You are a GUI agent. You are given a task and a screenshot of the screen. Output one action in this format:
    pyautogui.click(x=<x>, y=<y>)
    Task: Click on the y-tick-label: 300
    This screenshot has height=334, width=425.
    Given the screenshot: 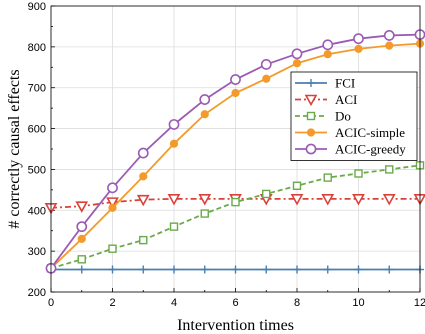 What is the action you would take?
    pyautogui.click(x=37, y=252)
    